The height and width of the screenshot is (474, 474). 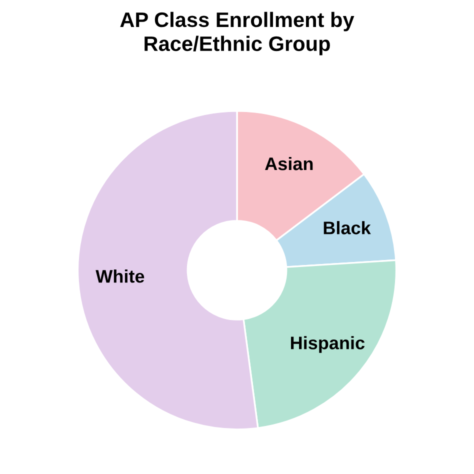 I want to click on slice-label: Hispanic, so click(x=328, y=344).